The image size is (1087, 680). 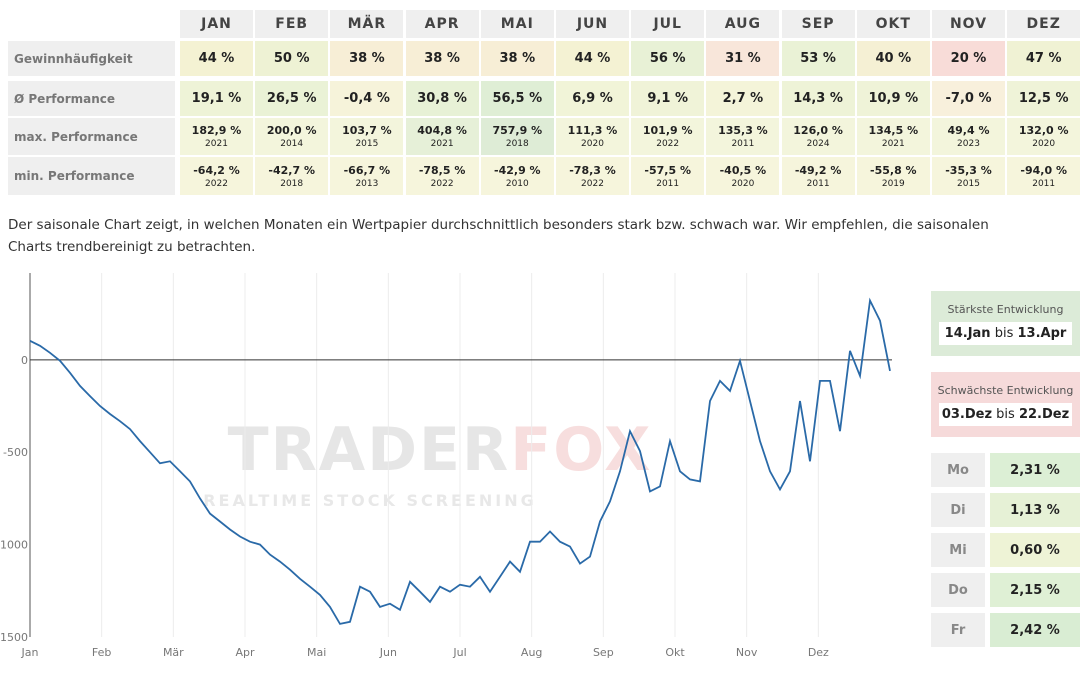 What do you see at coordinates (958, 630) in the screenshot?
I see `weekday-label: Fr` at bounding box center [958, 630].